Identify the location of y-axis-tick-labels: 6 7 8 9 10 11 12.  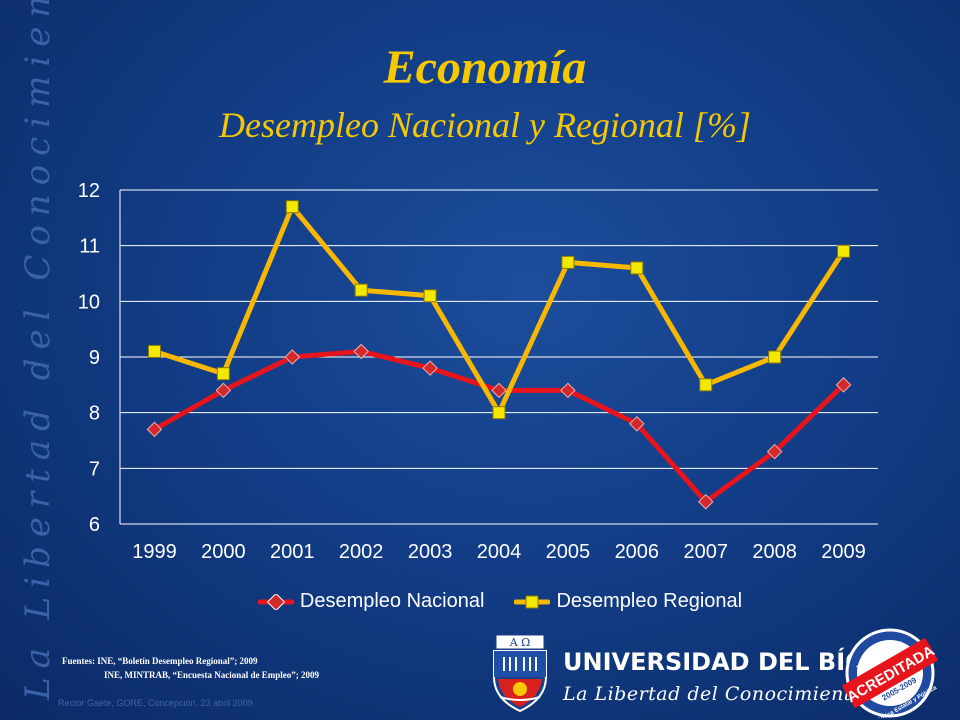
(89, 358).